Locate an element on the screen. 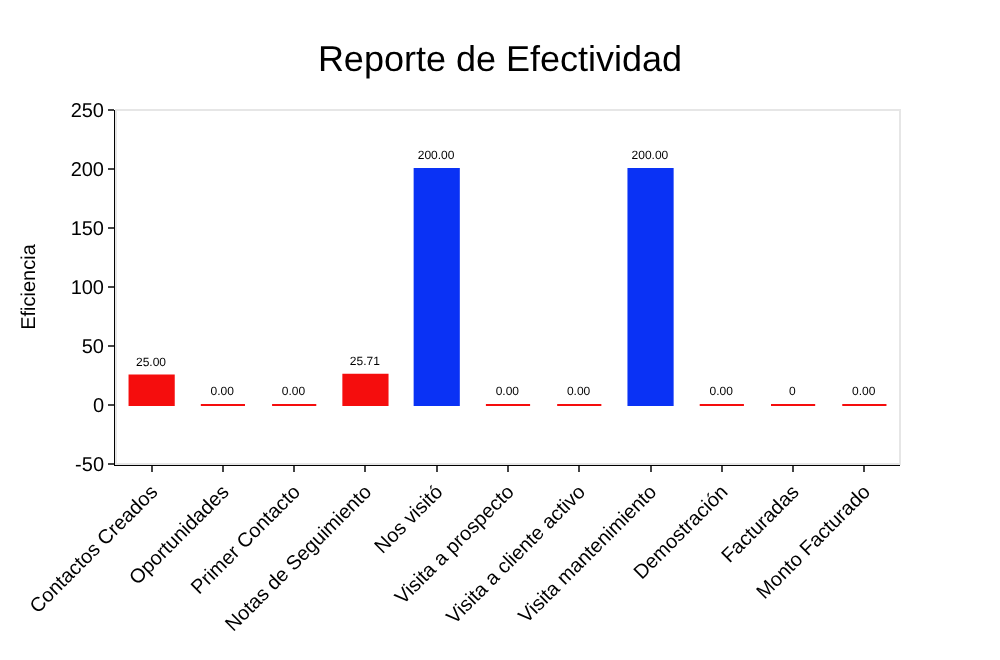  y-axis-title: Eficiencia is located at coordinates (29, 286).